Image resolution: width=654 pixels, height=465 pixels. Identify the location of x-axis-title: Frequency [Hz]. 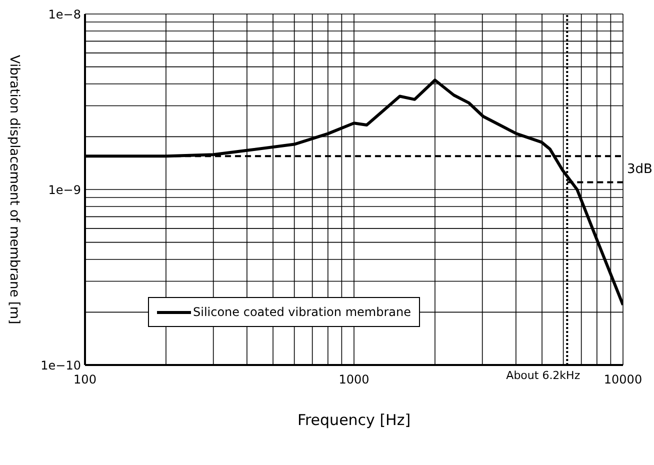
(354, 420).